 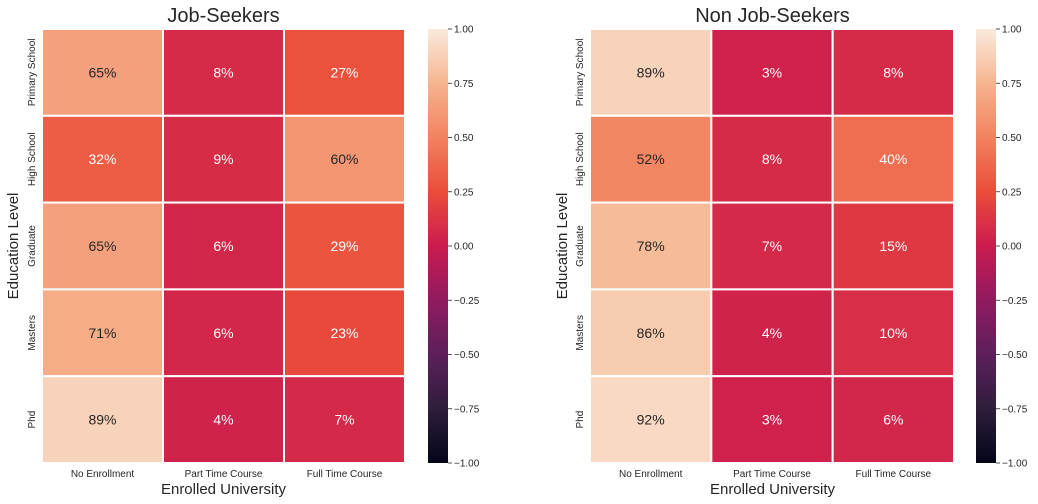 What do you see at coordinates (344, 246) in the screenshot?
I see `cell-value-label: 29%` at bounding box center [344, 246].